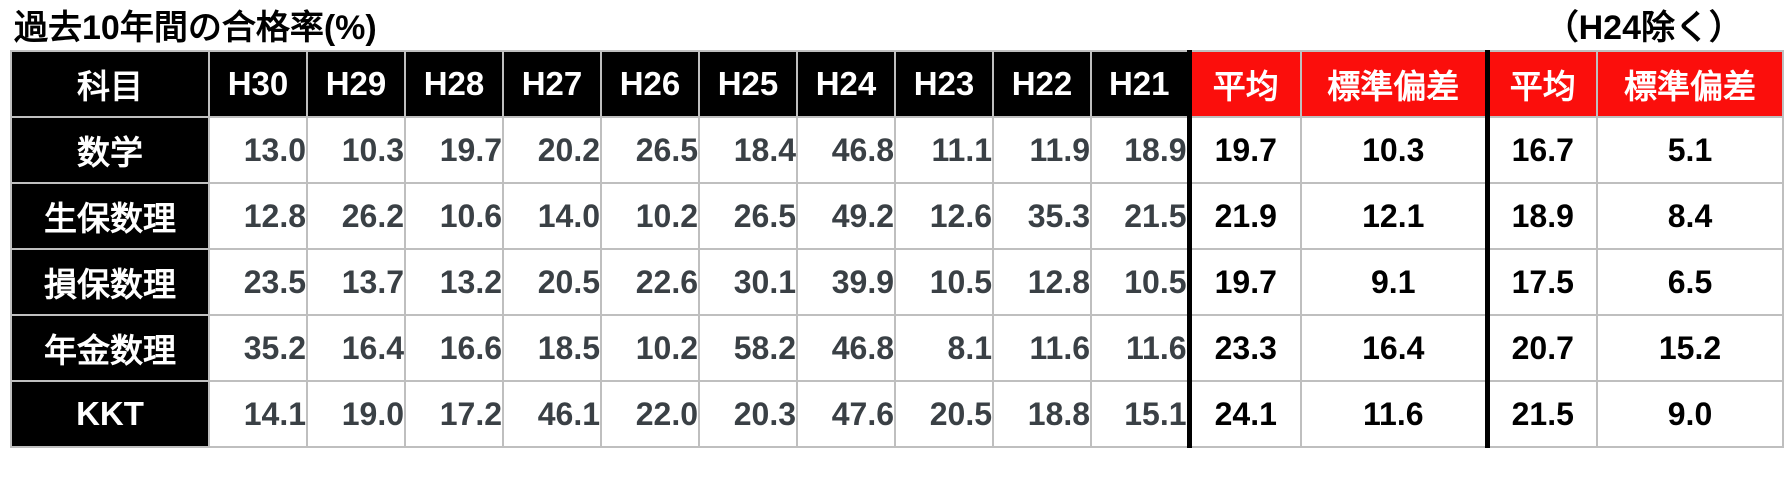  Describe the element at coordinates (1042, 414) in the screenshot. I see `year-value-cell: 18.8` at that location.